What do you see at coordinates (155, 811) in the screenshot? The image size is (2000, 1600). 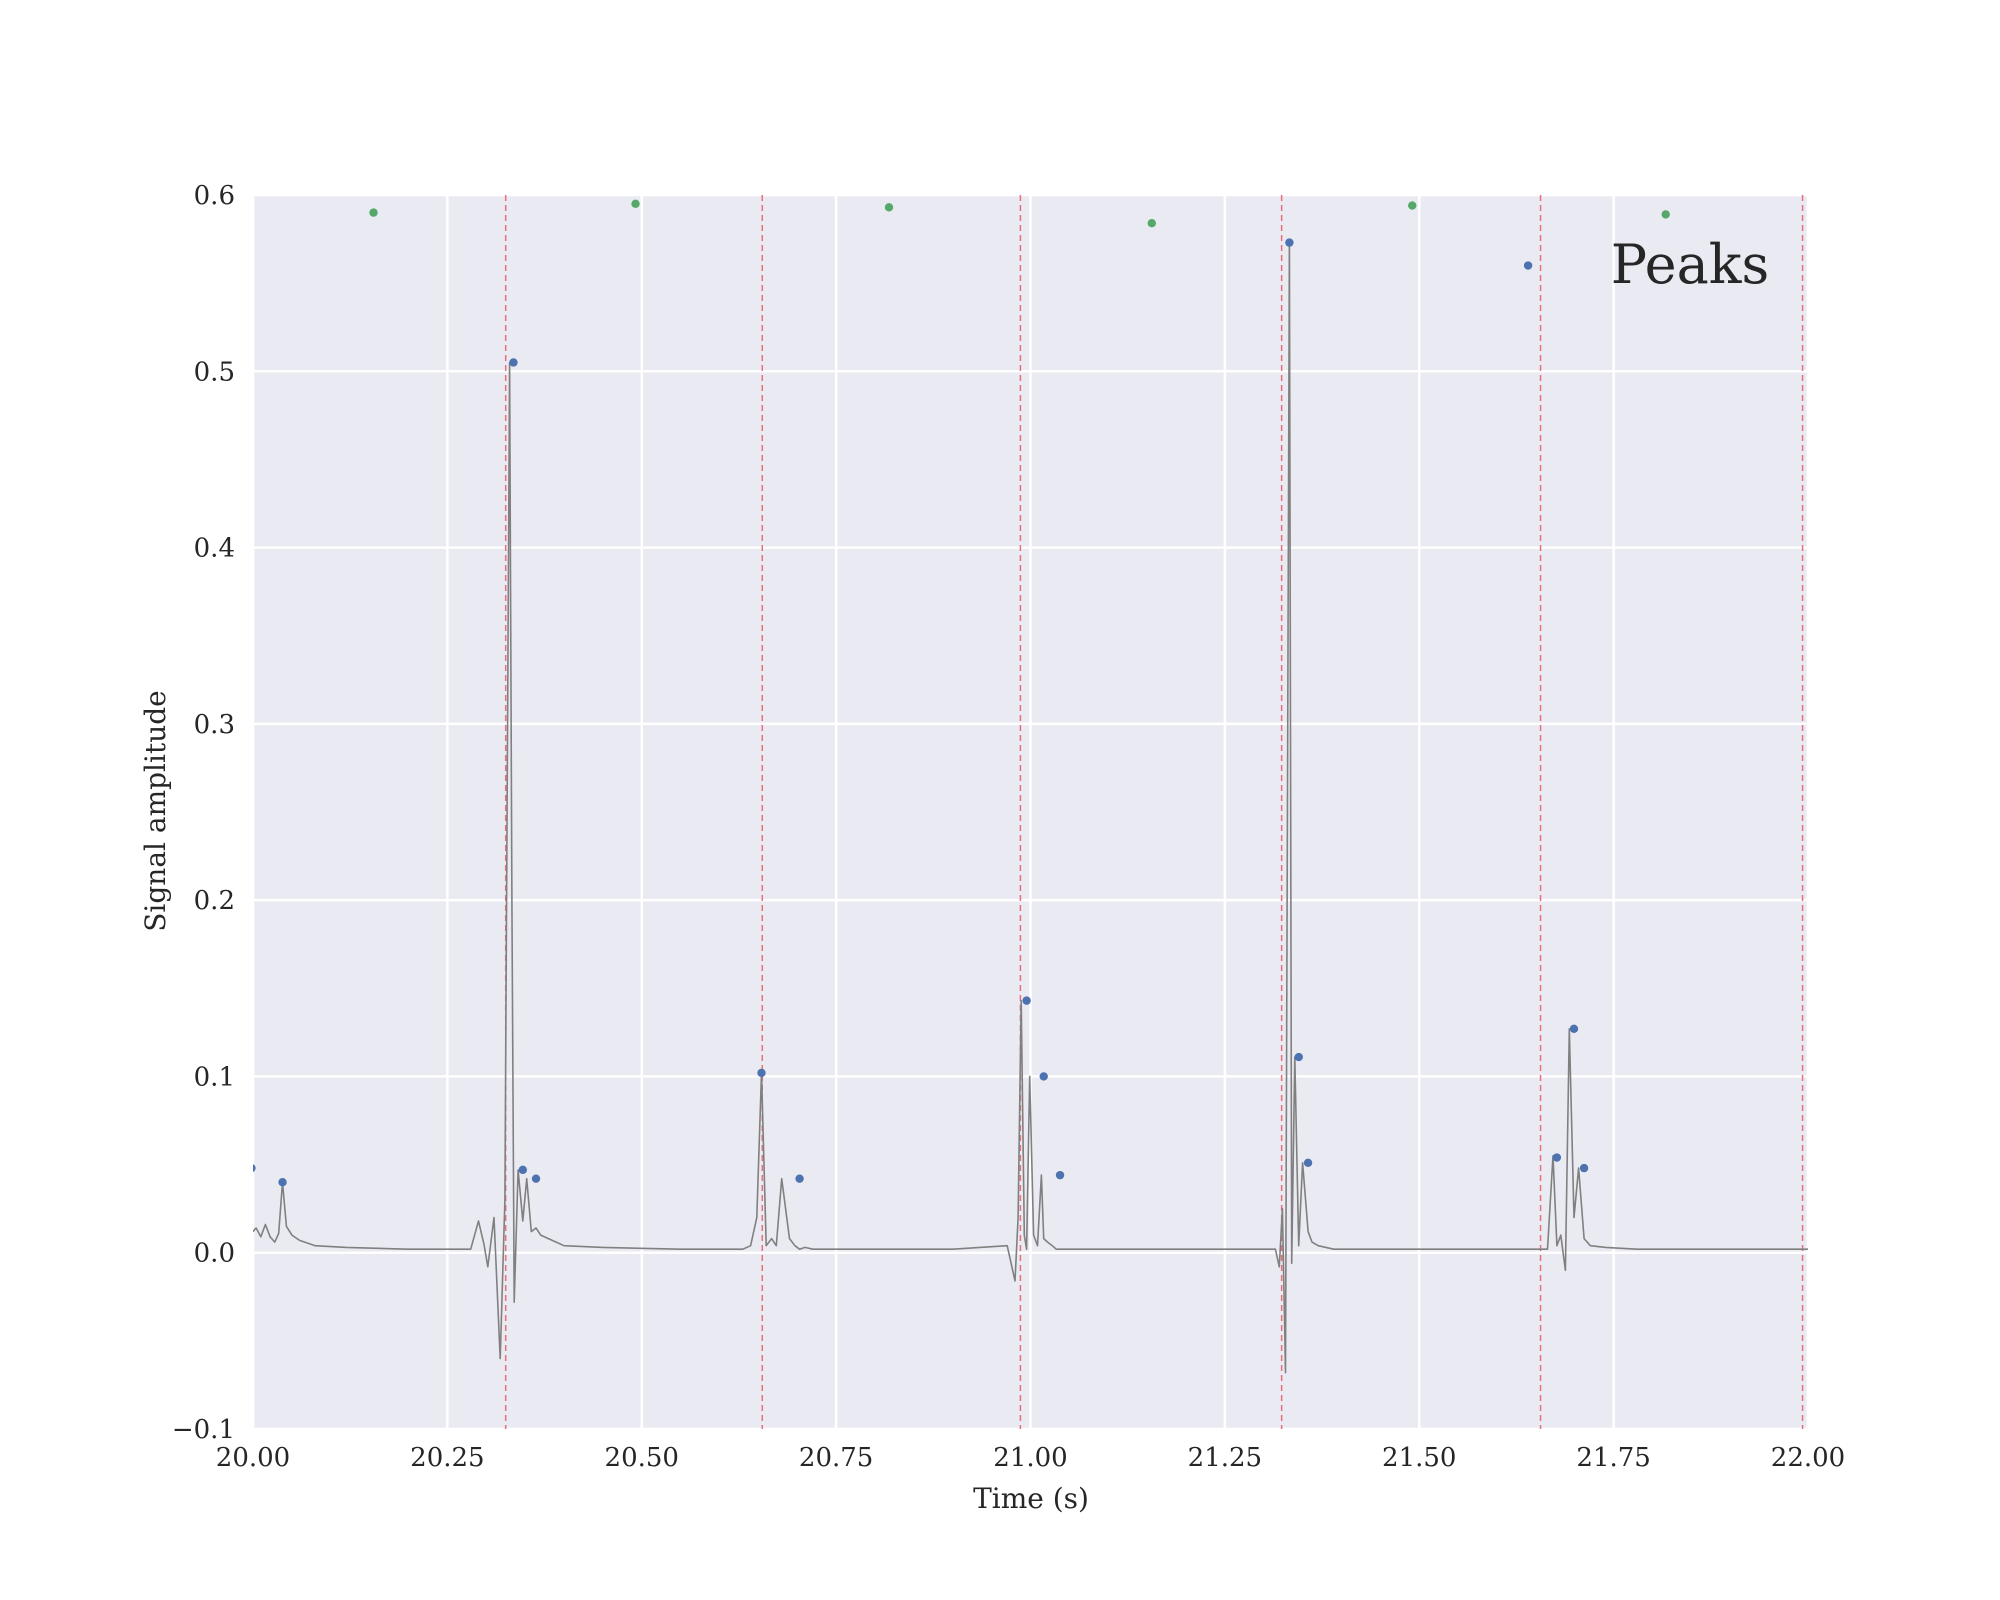 I see `y-axis-label: Signal amplitude` at bounding box center [155, 811].